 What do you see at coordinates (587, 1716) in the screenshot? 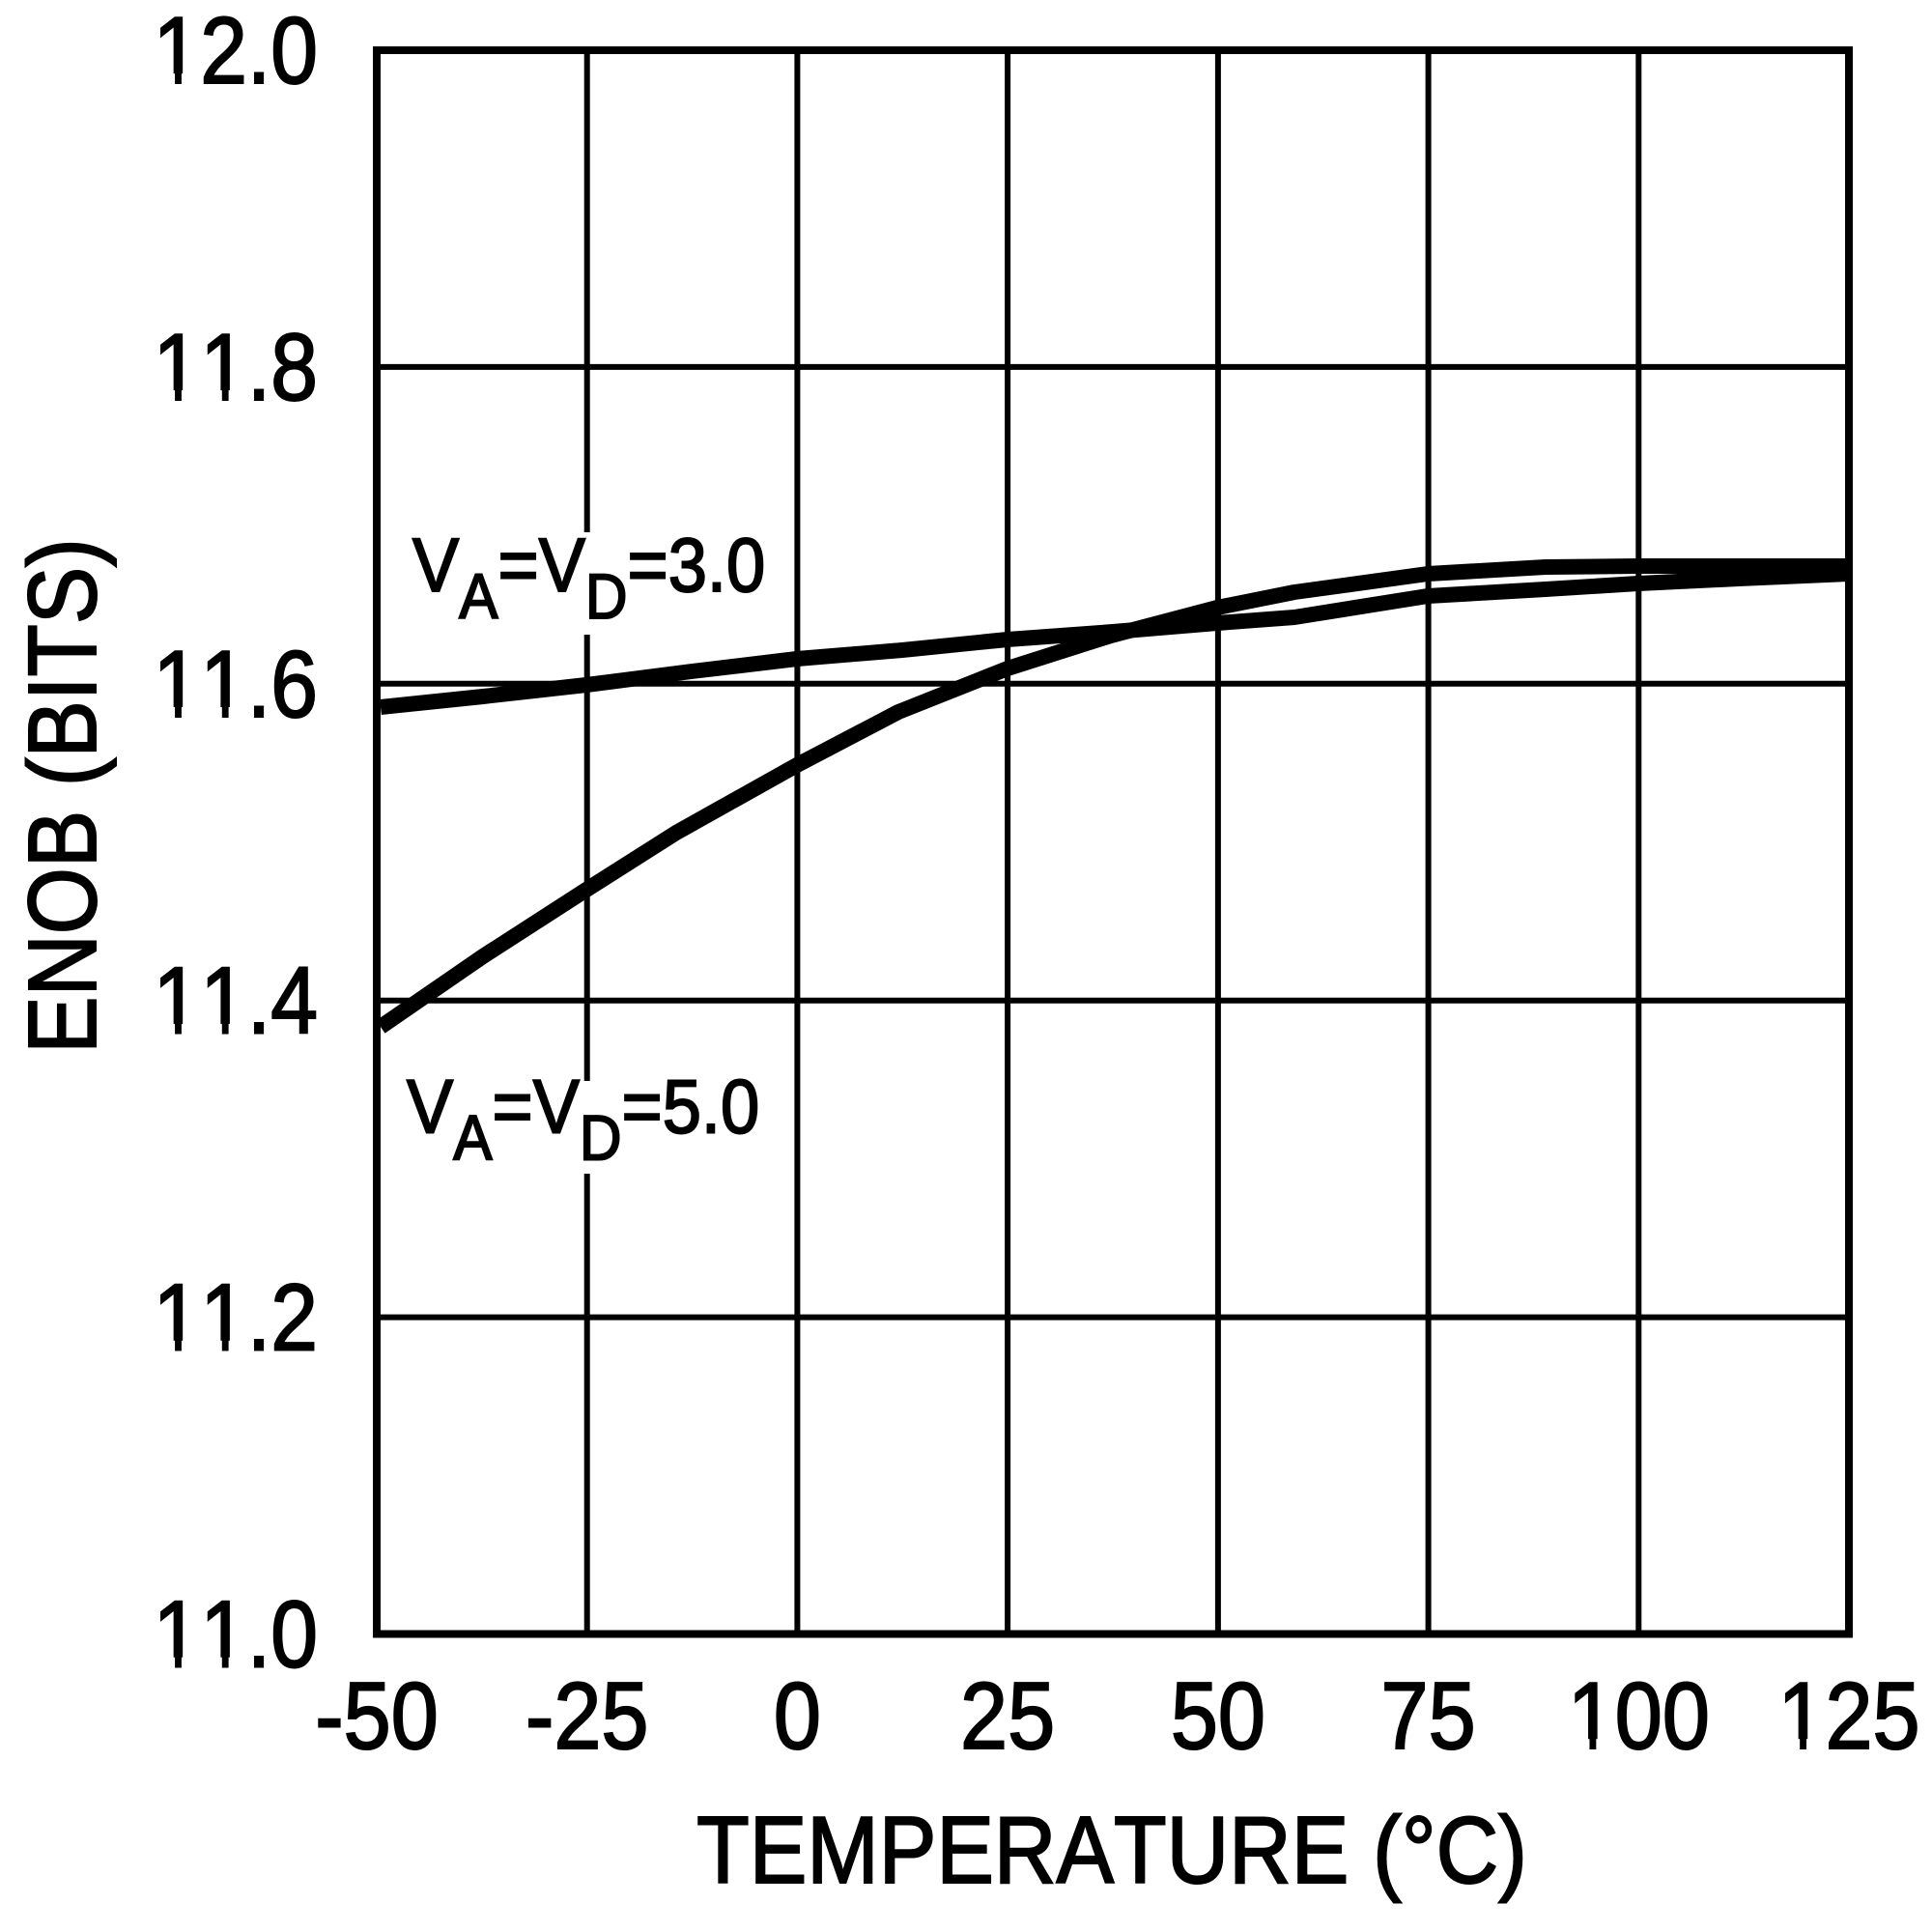
I see `svg-text: -25` at bounding box center [587, 1716].